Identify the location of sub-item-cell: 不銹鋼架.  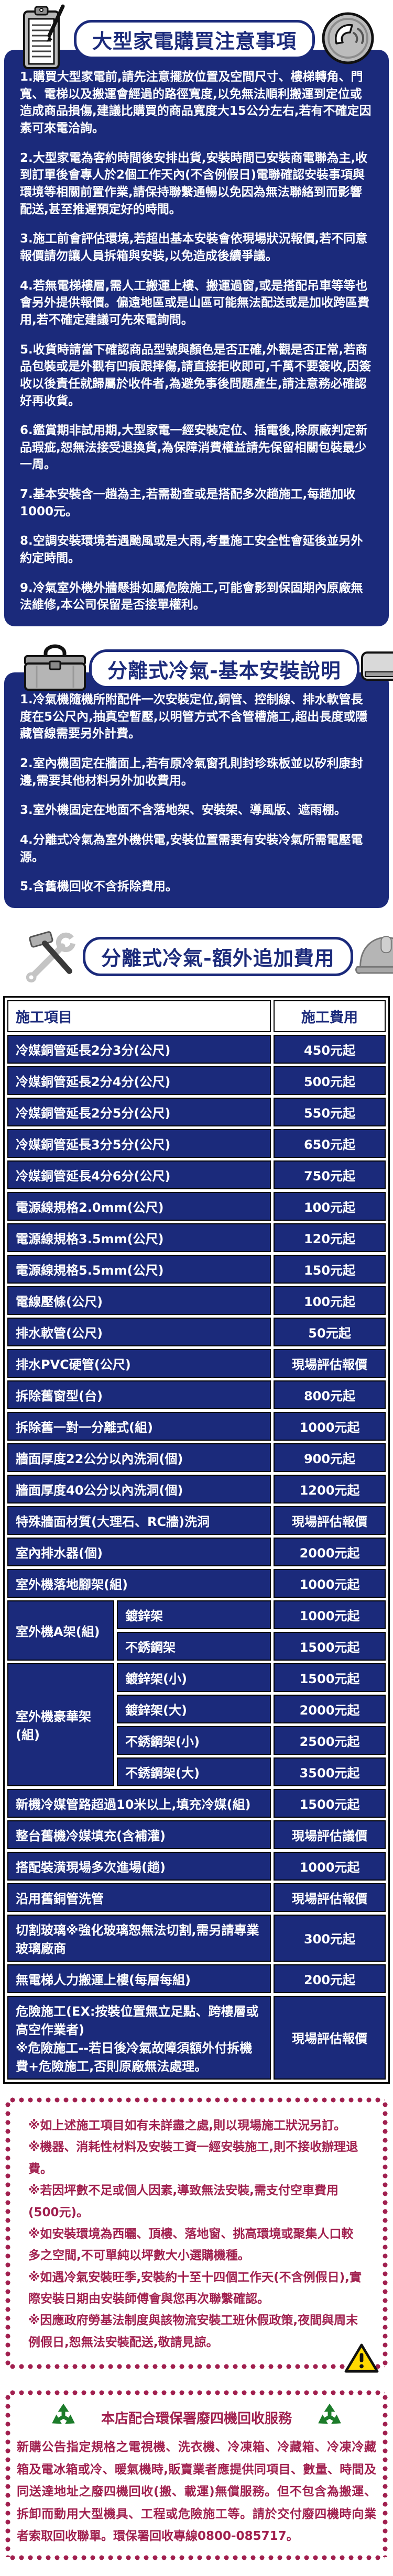
(194, 1646).